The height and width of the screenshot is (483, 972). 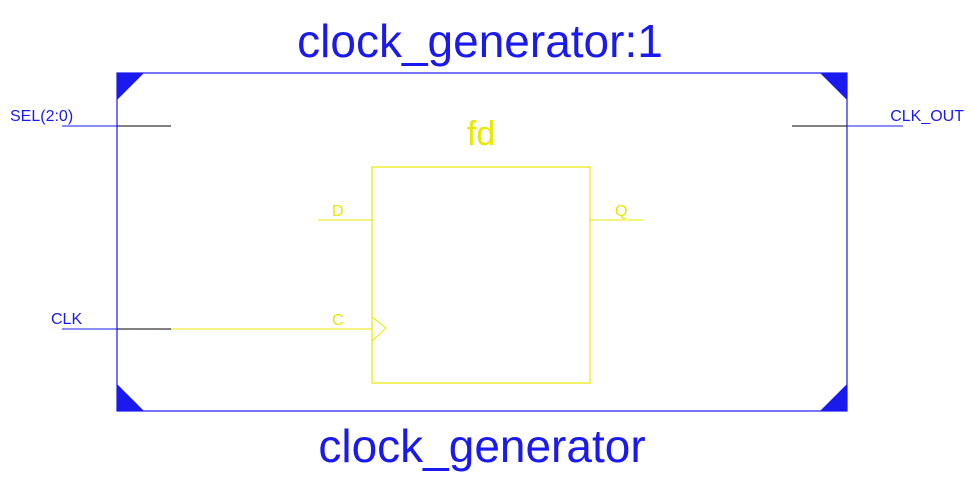 I want to click on port-clk: CLK, so click(x=184, y=320).